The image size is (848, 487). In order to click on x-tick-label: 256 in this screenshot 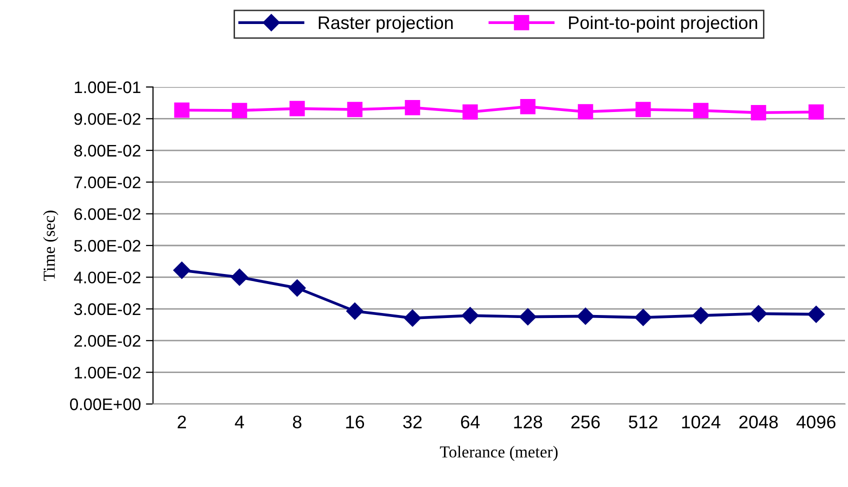, I will do `click(585, 422)`.